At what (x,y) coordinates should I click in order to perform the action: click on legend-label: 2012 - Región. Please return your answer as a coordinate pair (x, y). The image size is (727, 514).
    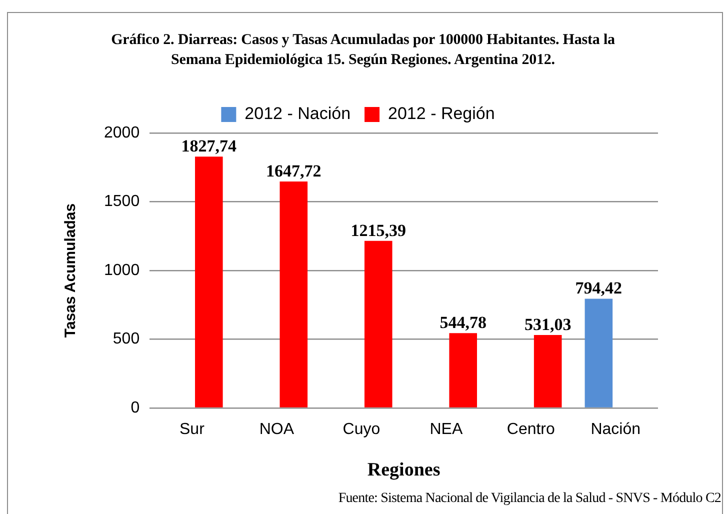
    Looking at the image, I should click on (441, 114).